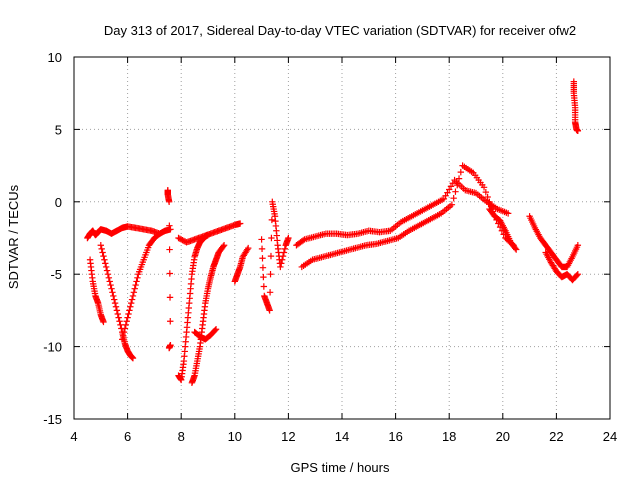 The width and height of the screenshot is (640, 480). I want to click on series-mid-dip-b, so click(208, 314).